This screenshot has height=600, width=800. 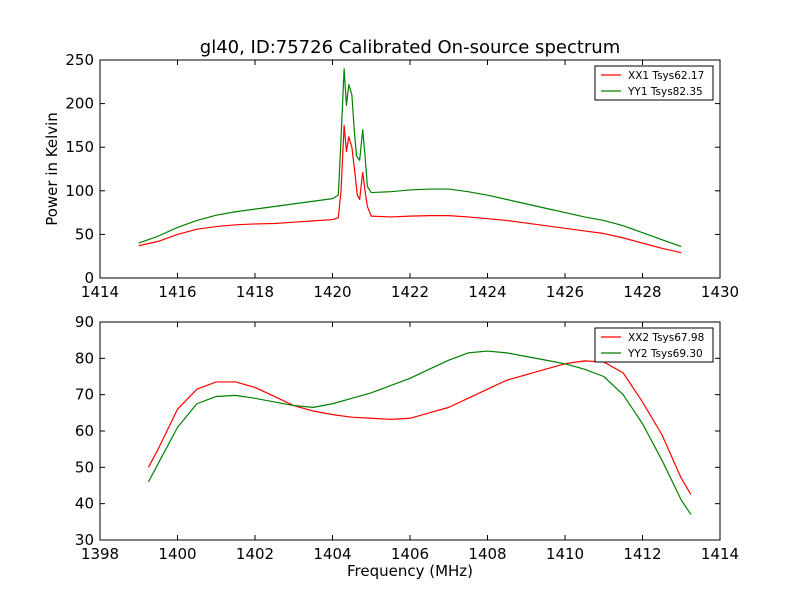 I want to click on bottom-x-tick-label: 1414, so click(x=720, y=554).